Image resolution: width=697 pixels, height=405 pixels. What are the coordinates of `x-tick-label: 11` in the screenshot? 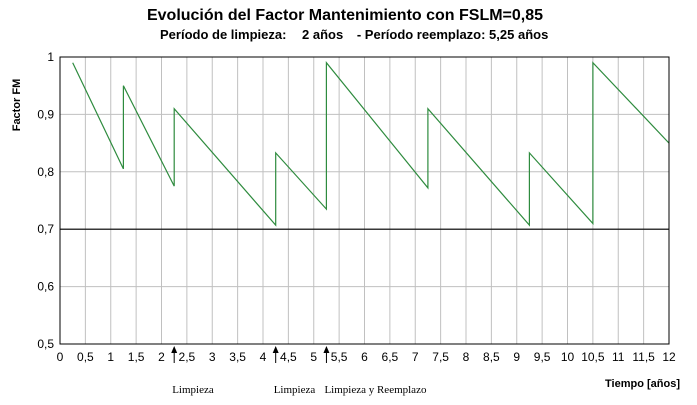 It's located at (618, 357).